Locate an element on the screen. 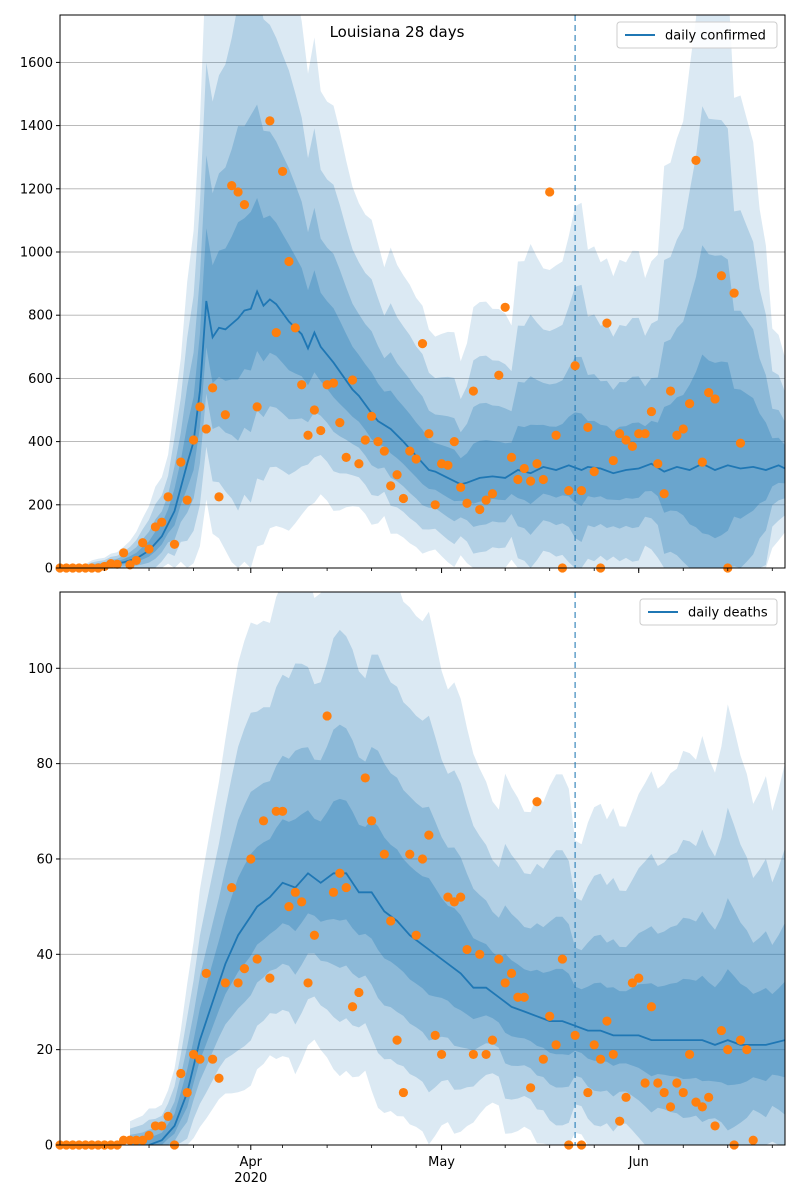 This screenshot has width=800, height=1200. y-tick-label: 0 is located at coordinates (49, 1146).